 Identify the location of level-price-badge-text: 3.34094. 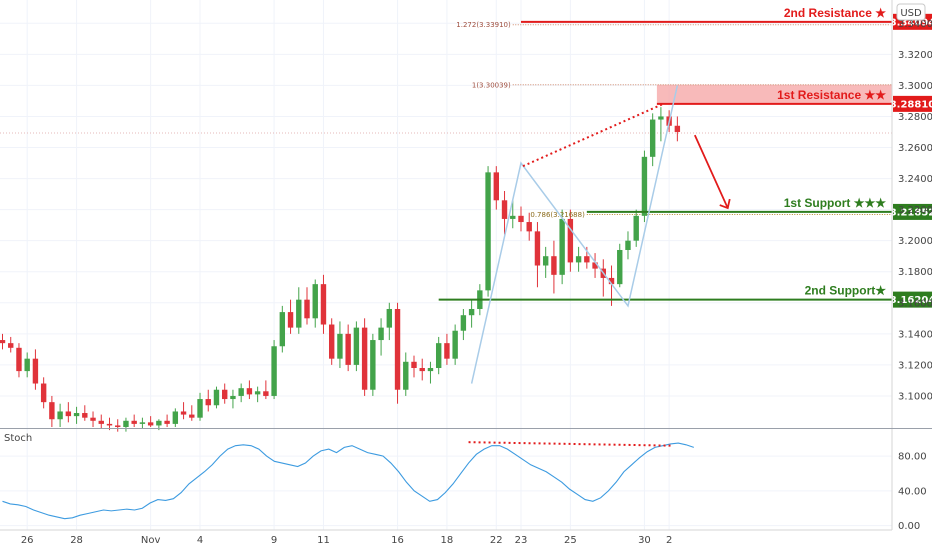
(911, 22).